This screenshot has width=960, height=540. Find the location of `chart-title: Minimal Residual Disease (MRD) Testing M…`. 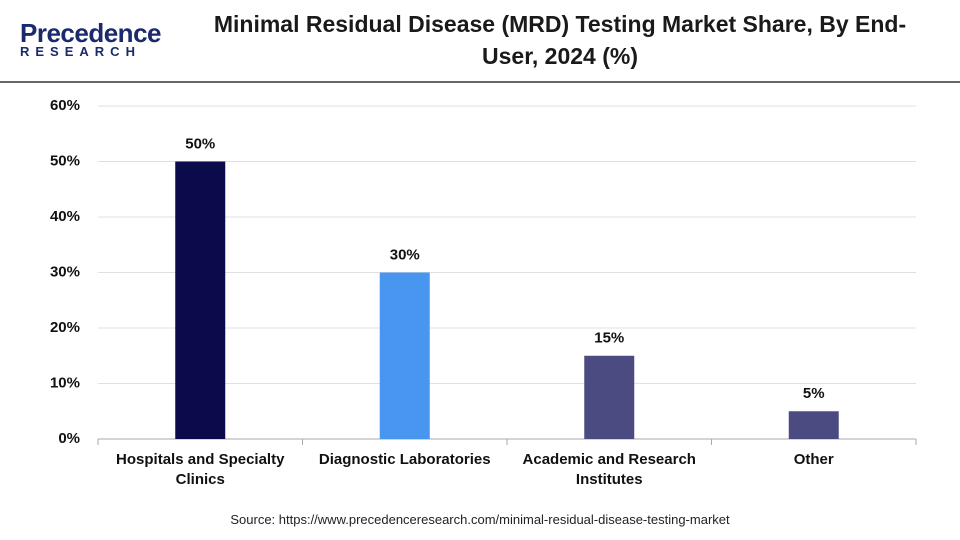

chart-title: Minimal Residual Disease (MRD) Testing M… is located at coordinates (560, 40).